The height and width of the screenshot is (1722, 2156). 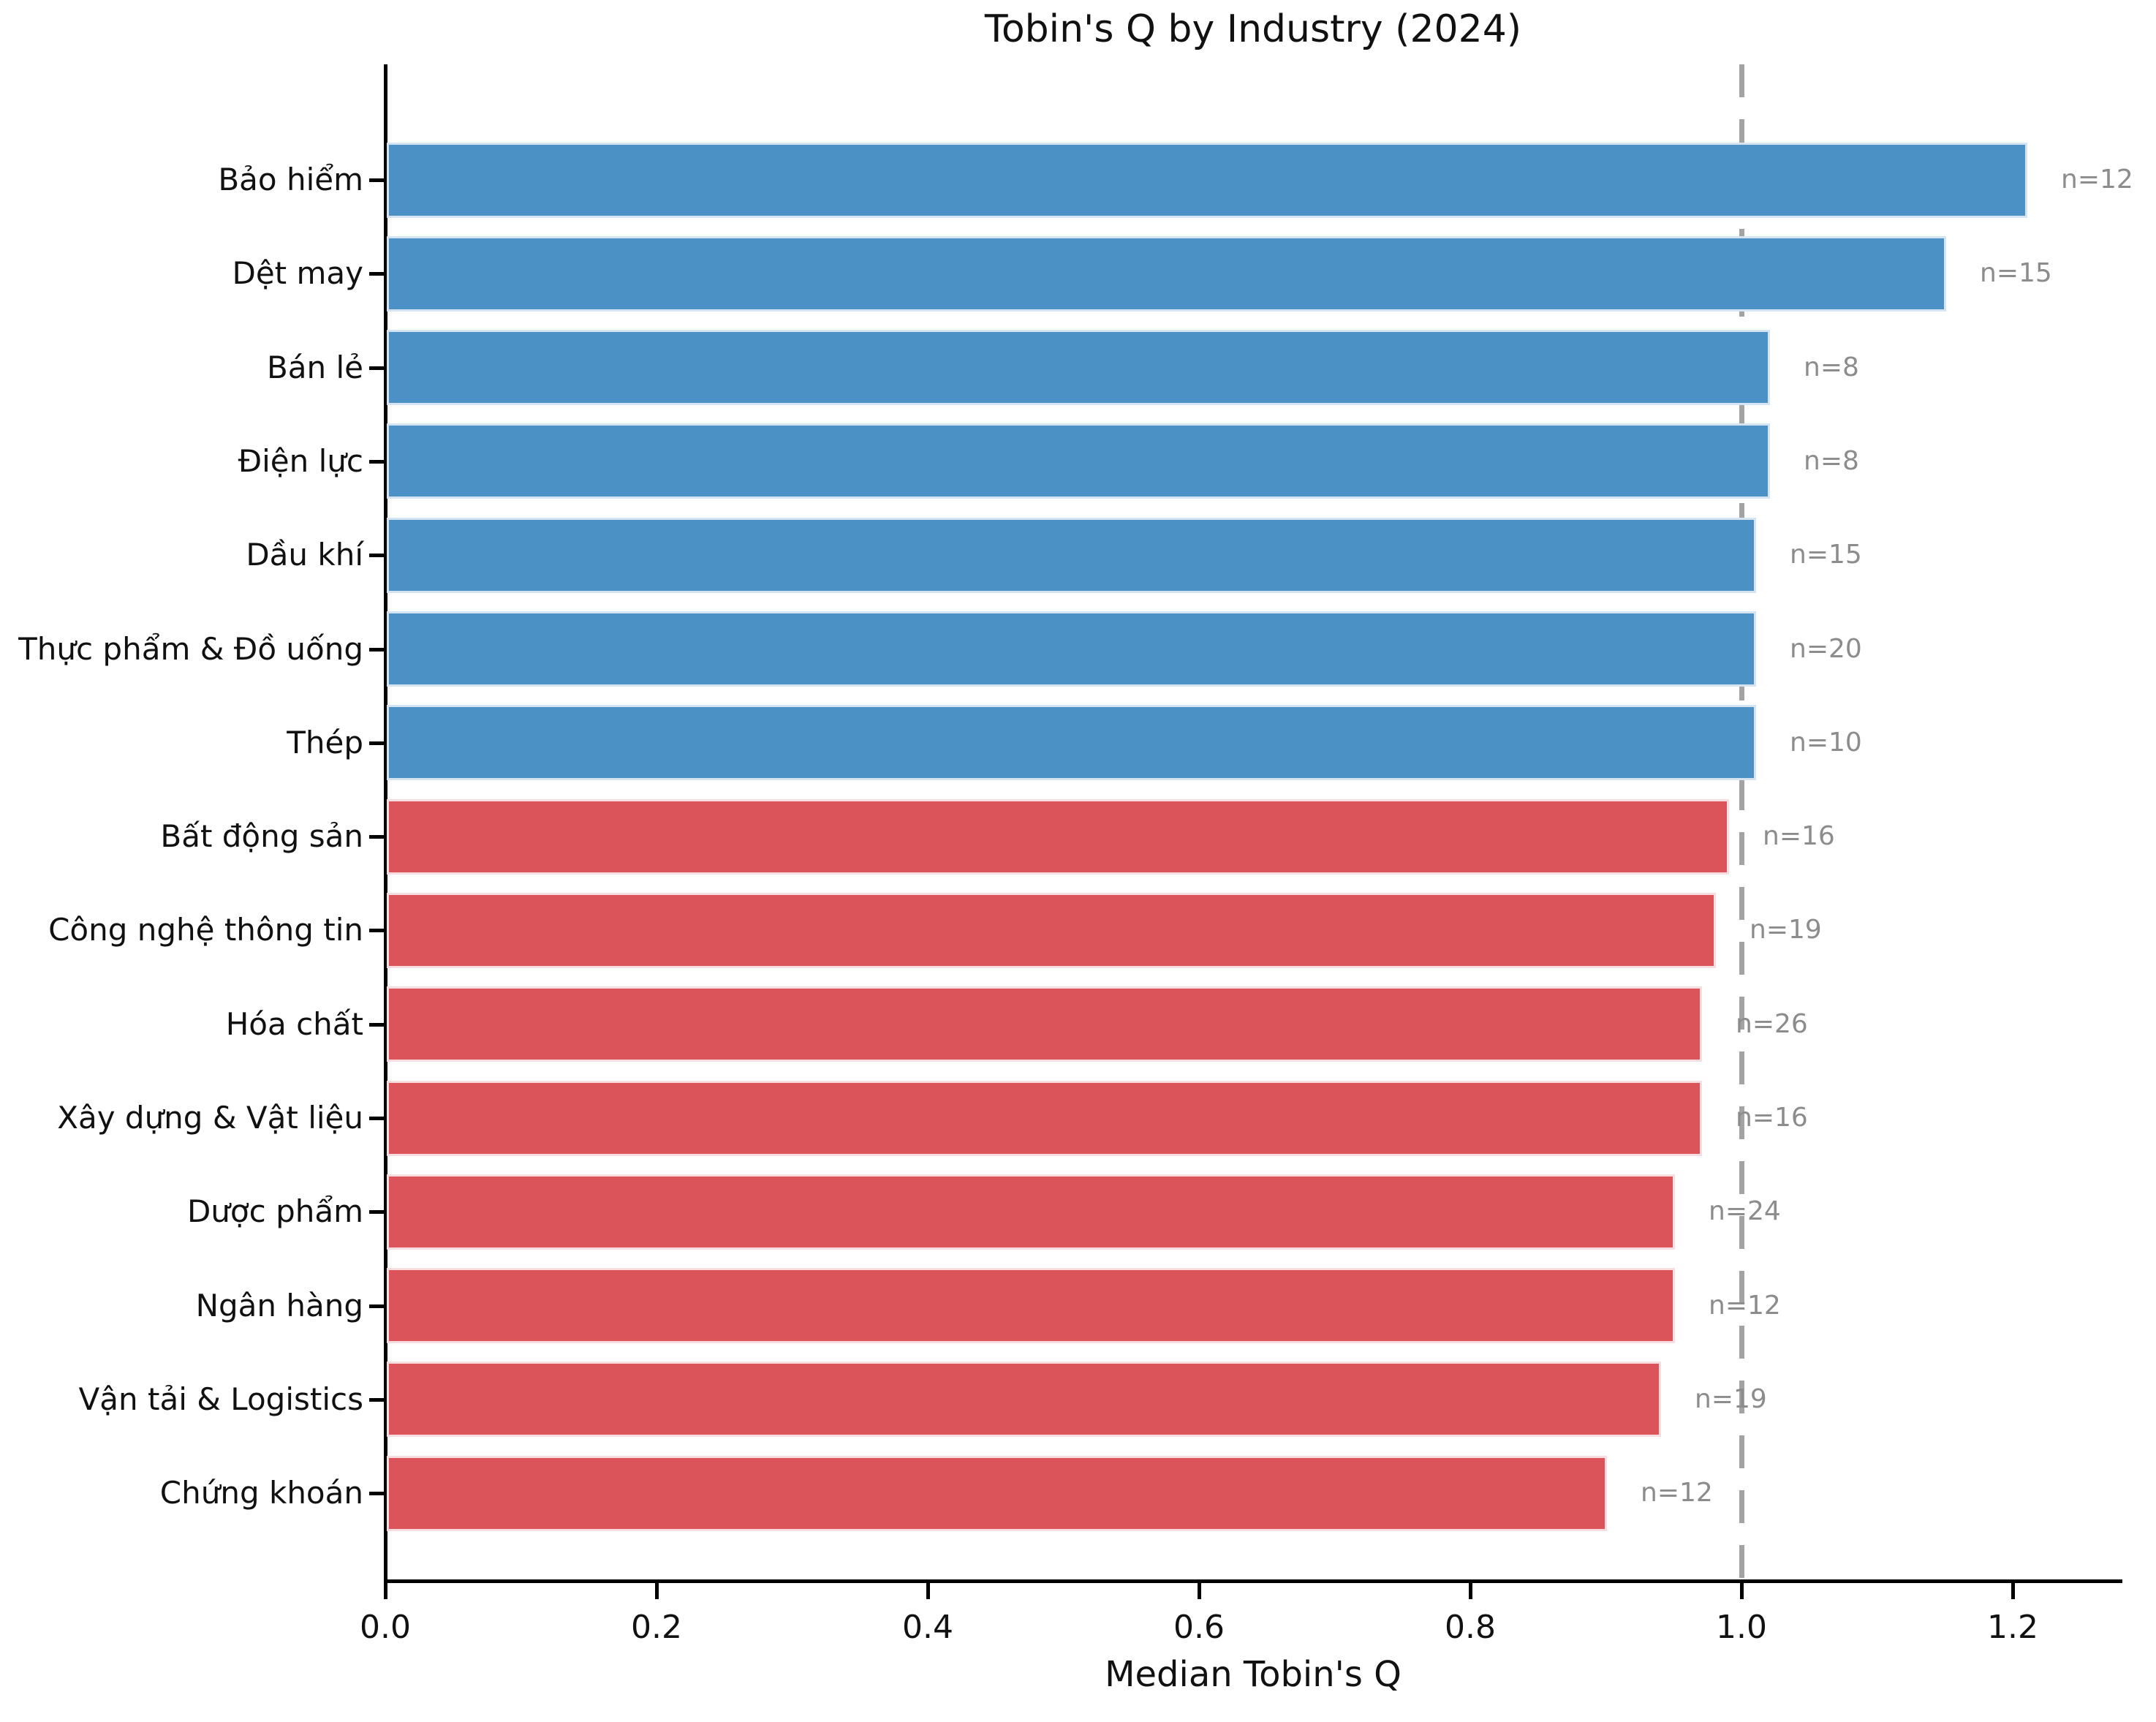 I want to click on x-tick-label: 0.0, so click(x=385, y=1627).